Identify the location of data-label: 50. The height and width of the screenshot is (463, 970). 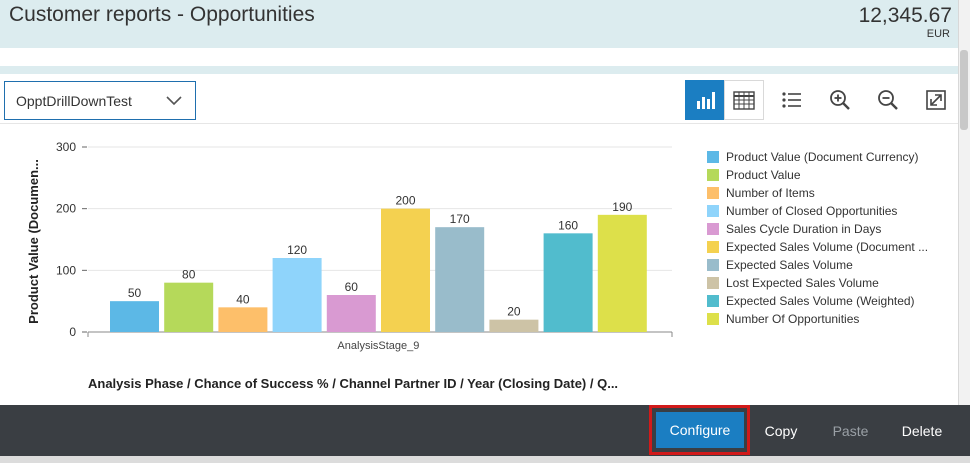
(135, 293).